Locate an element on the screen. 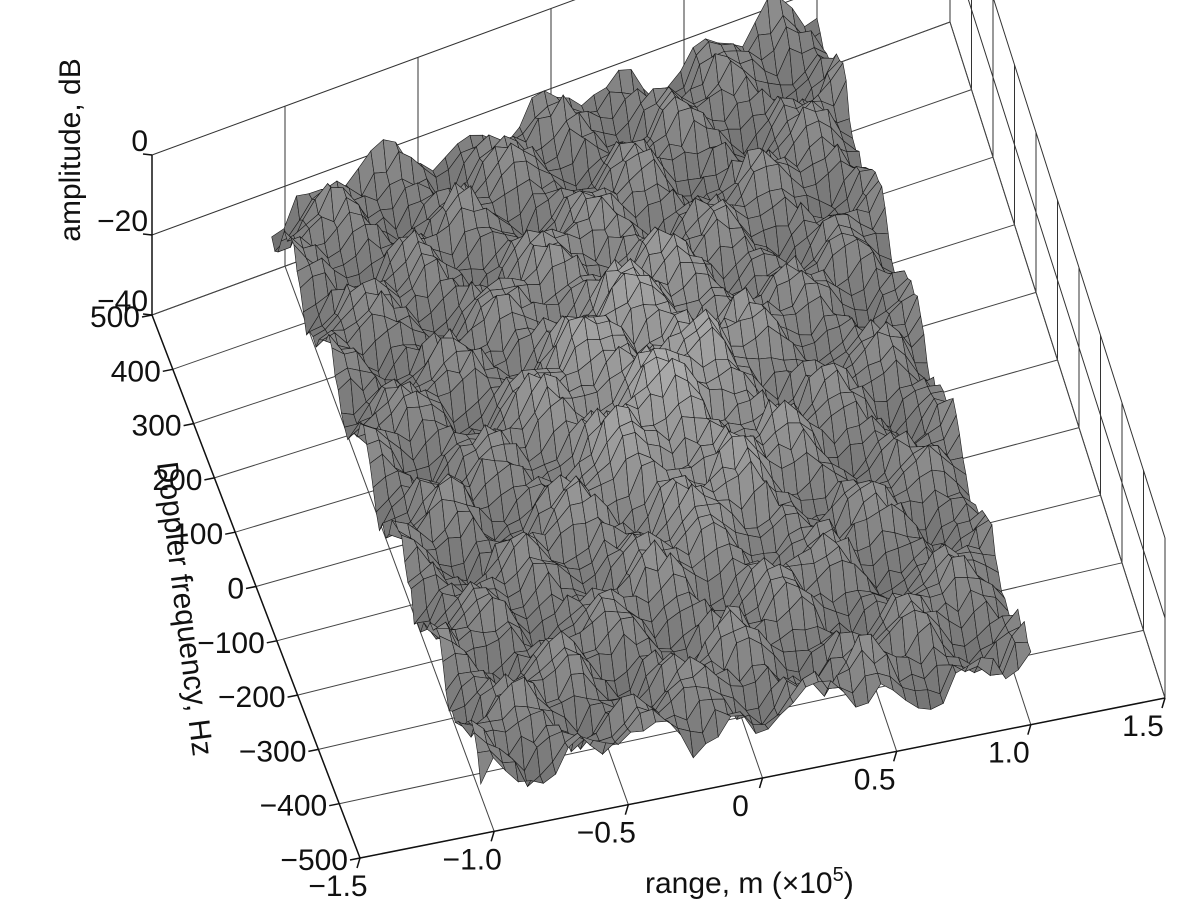 The width and height of the screenshot is (1188, 902). y-tick-label: −200 is located at coordinates (252, 697).